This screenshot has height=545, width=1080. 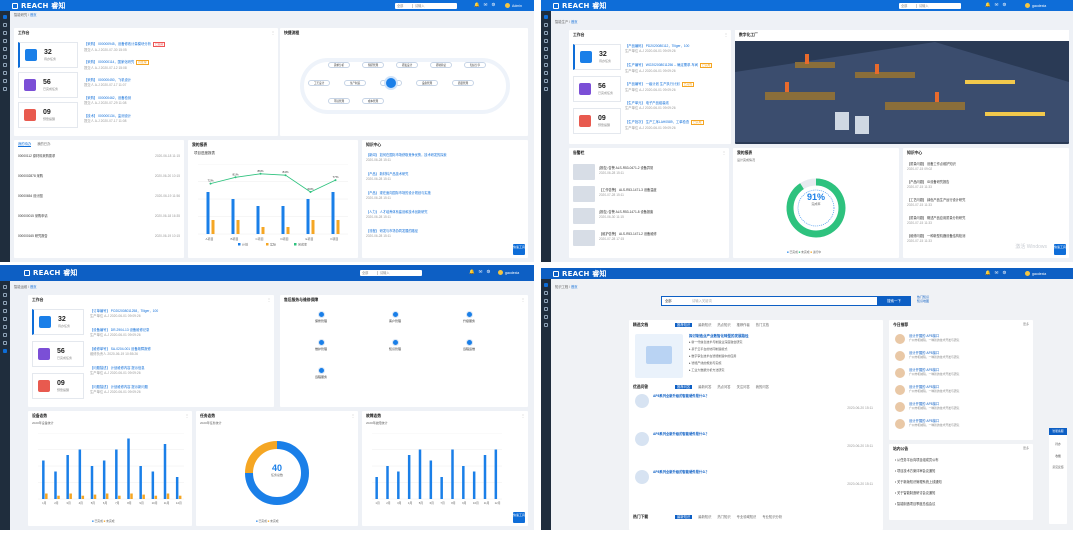 What do you see at coordinates (986, 202) in the screenshot?
I see `news-item: 【工艺问题】 绿色产品生产运行设计研究 2020-07-15 11:33` at bounding box center [986, 202].